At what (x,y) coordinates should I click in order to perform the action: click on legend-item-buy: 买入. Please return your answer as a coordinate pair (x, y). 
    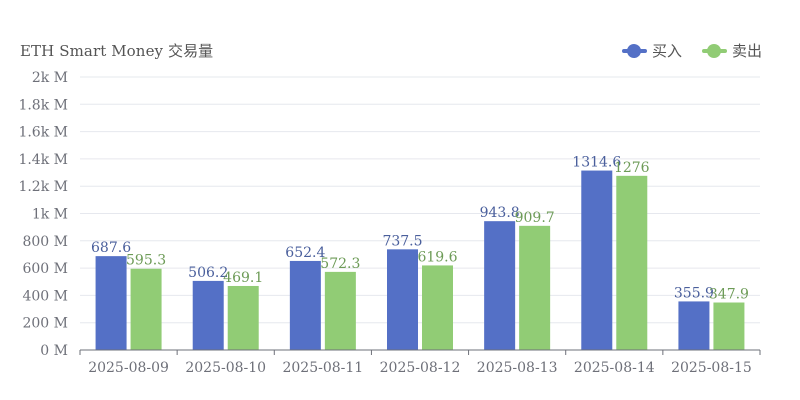
    Looking at the image, I should click on (651, 50).